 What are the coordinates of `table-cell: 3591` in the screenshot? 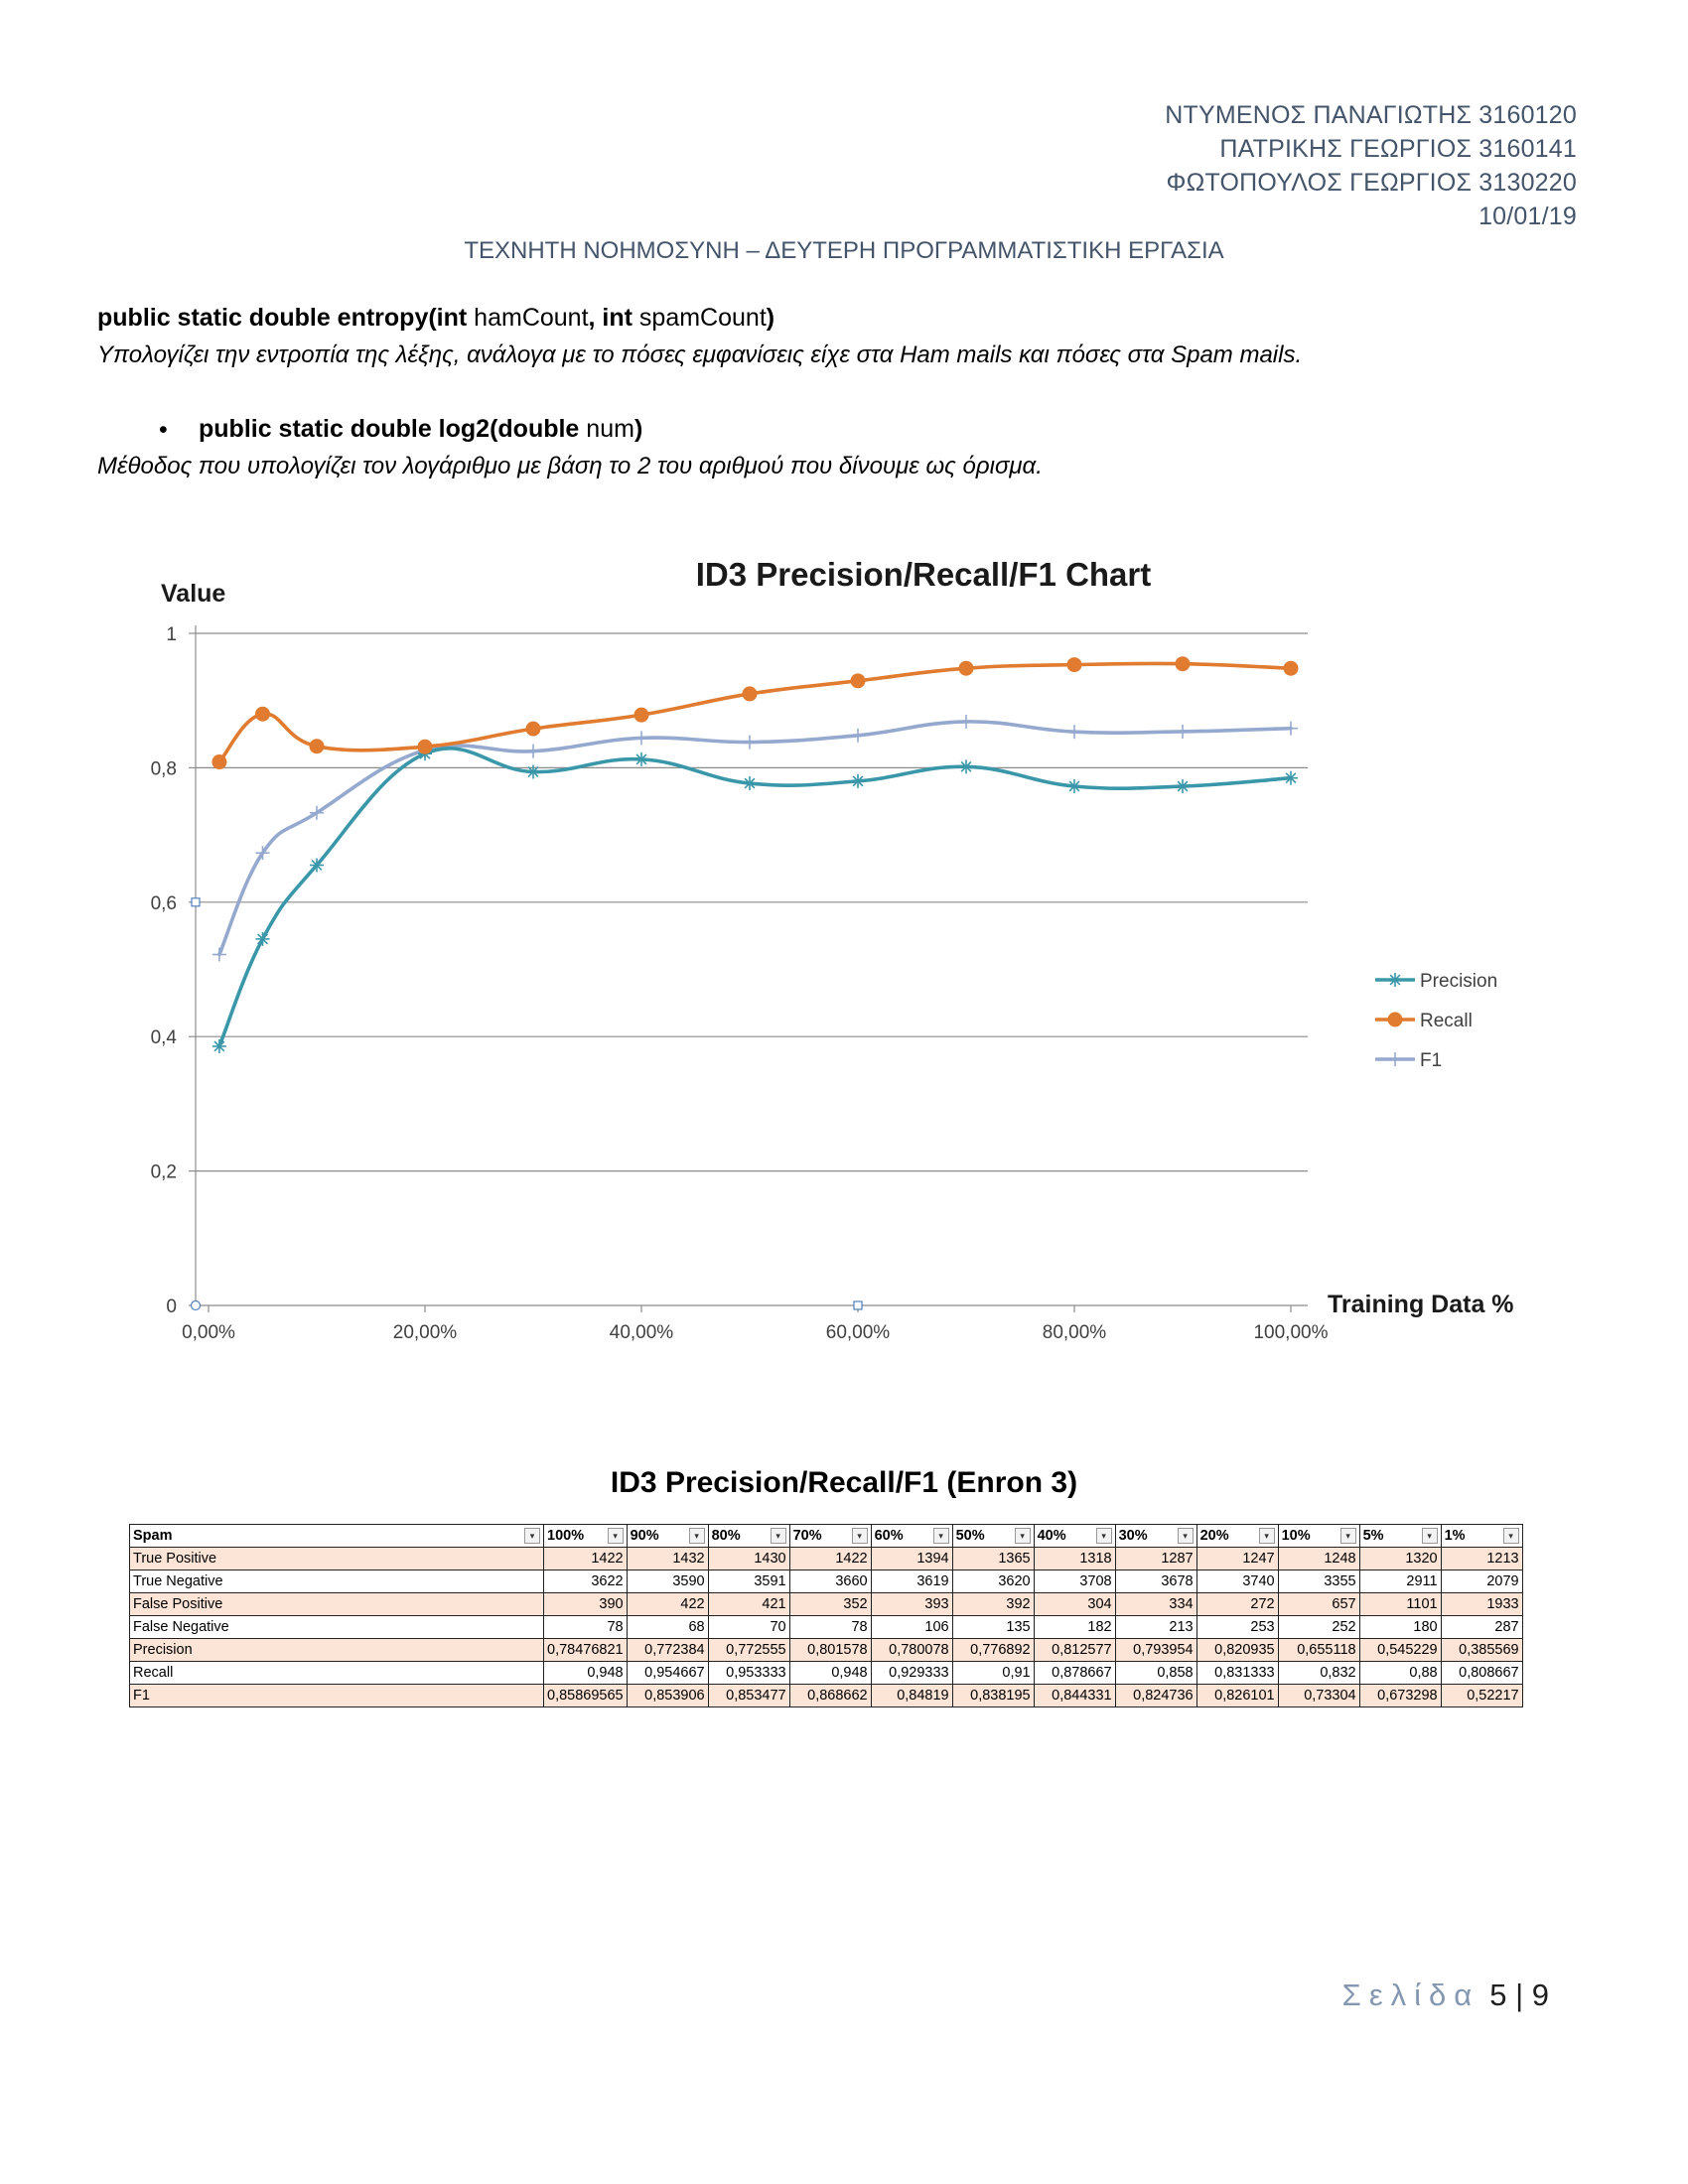 It's located at (748, 1581).